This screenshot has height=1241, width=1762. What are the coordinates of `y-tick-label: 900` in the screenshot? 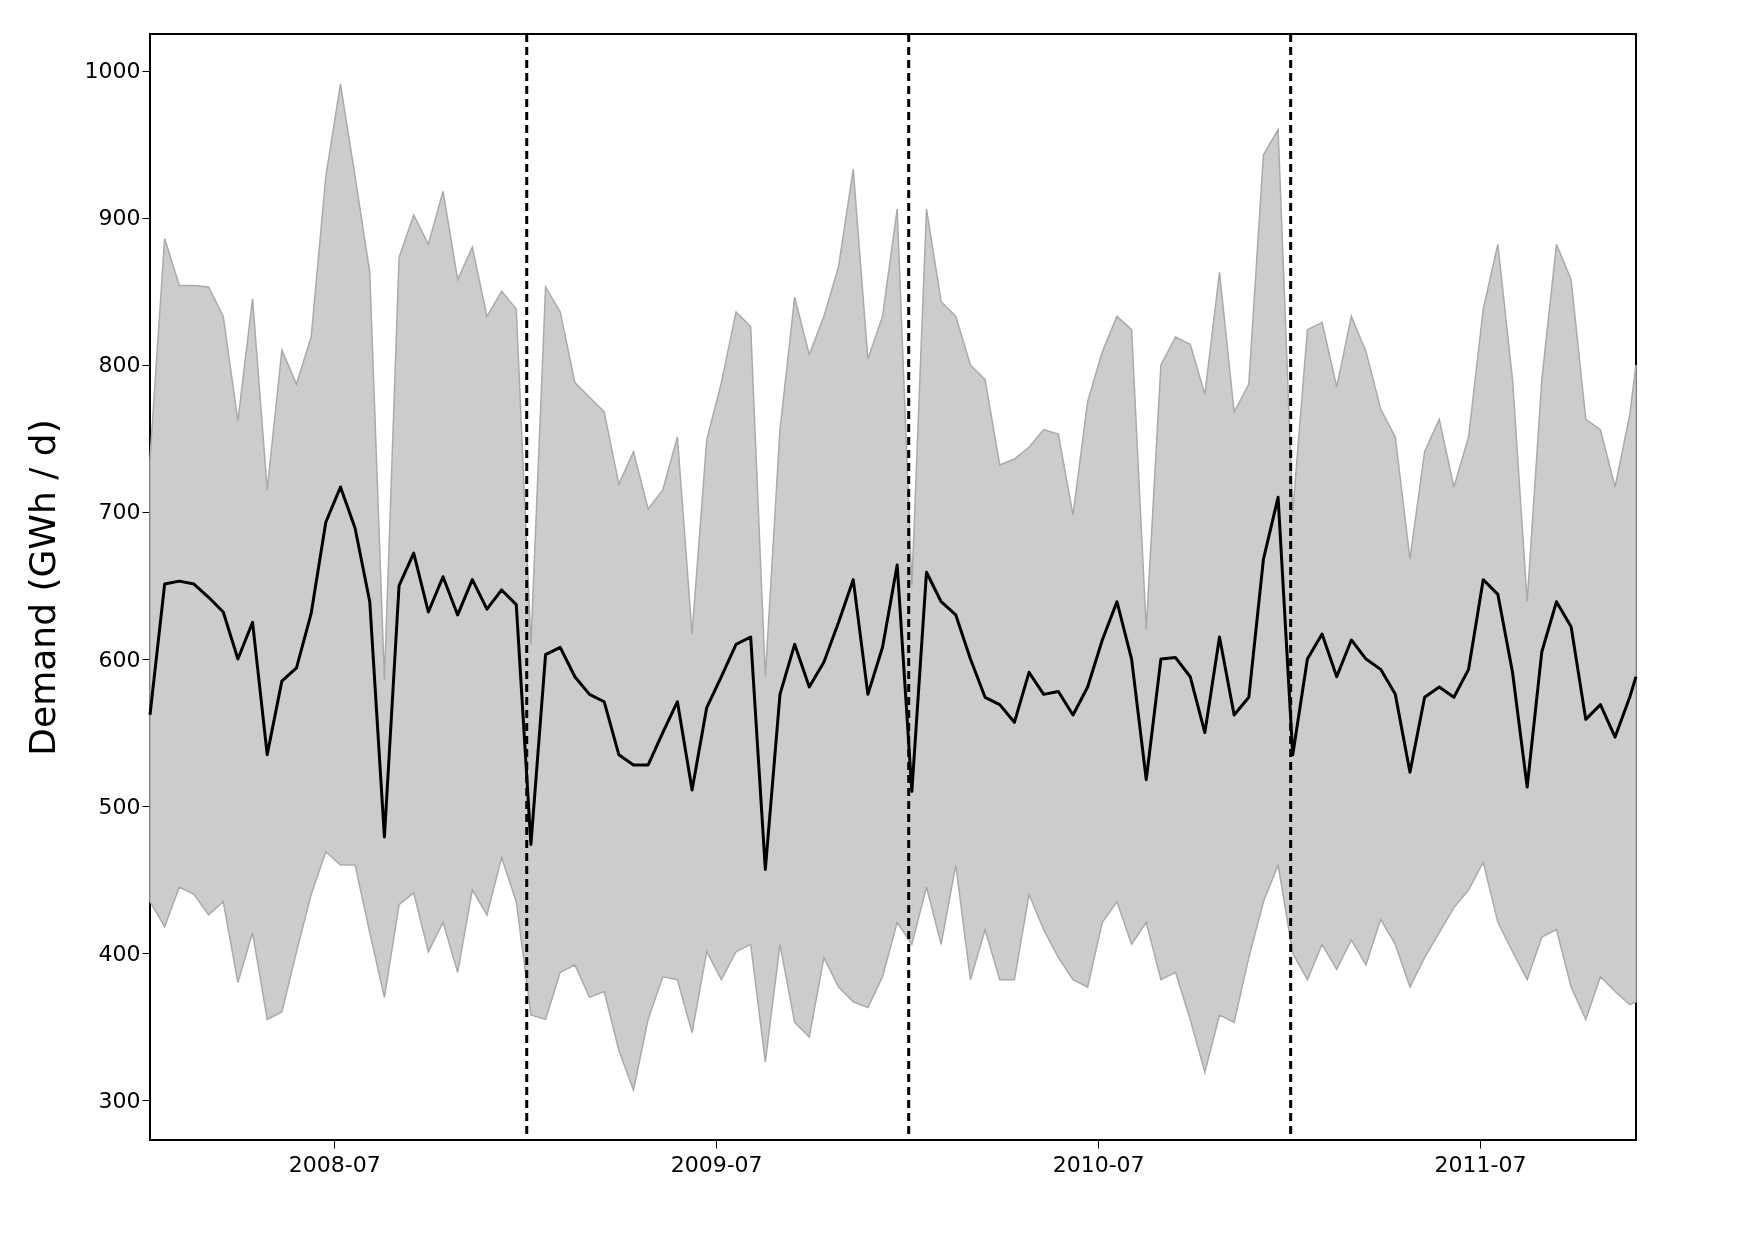 It's located at (119, 218).